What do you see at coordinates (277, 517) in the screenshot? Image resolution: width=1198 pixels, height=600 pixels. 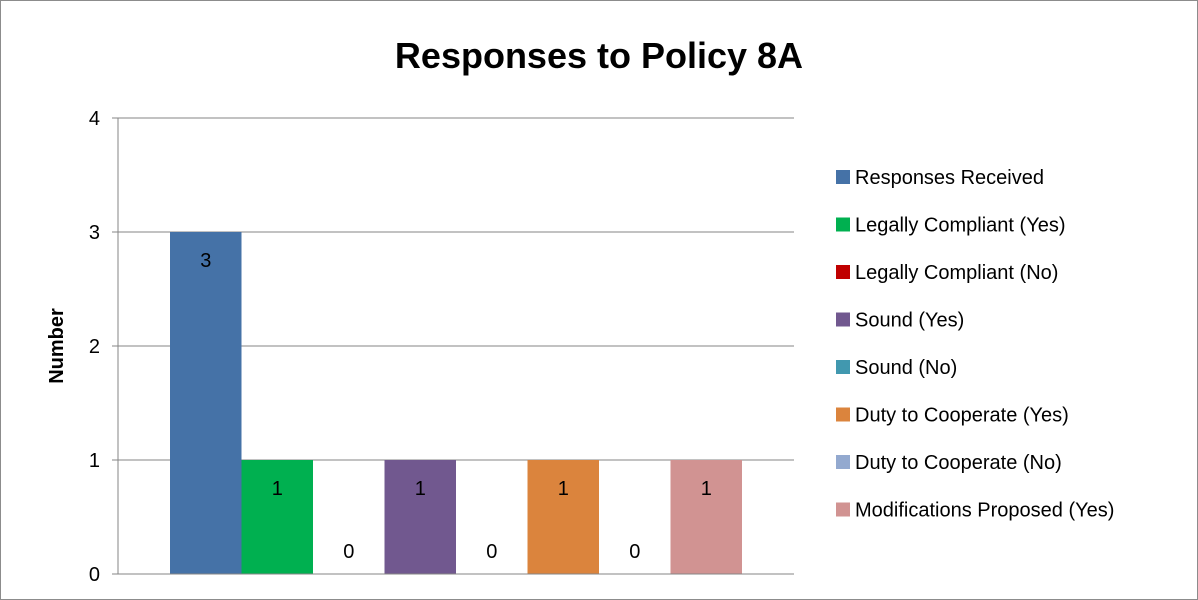 I see `bar-legally-compliant-yes` at bounding box center [277, 517].